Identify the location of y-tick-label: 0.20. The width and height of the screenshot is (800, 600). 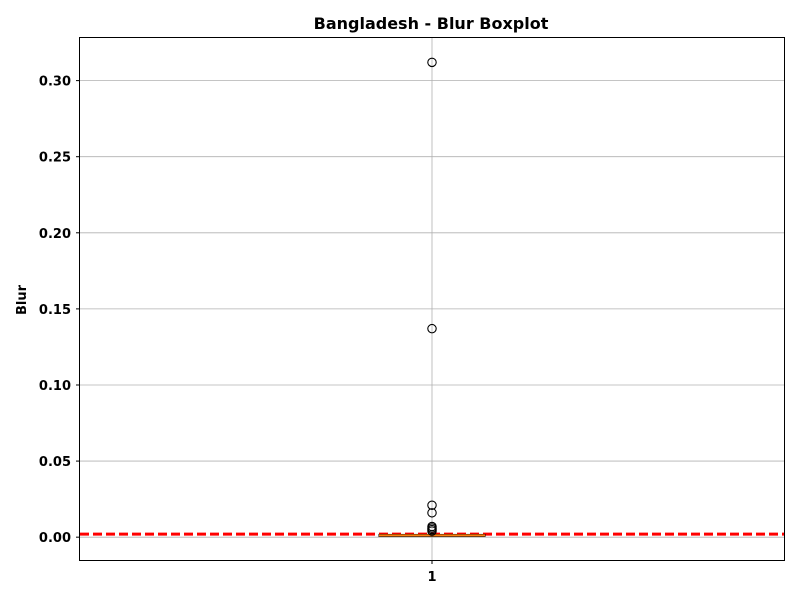
(55, 234).